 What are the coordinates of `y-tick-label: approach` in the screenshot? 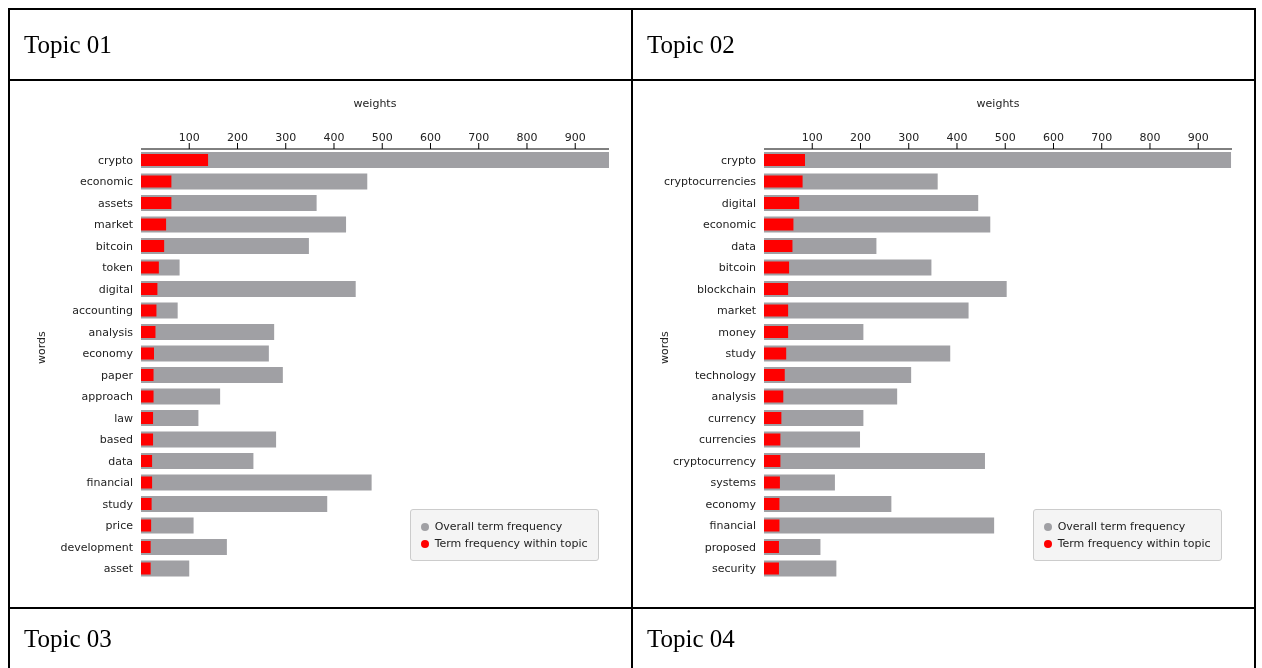 It's located at (107, 397).